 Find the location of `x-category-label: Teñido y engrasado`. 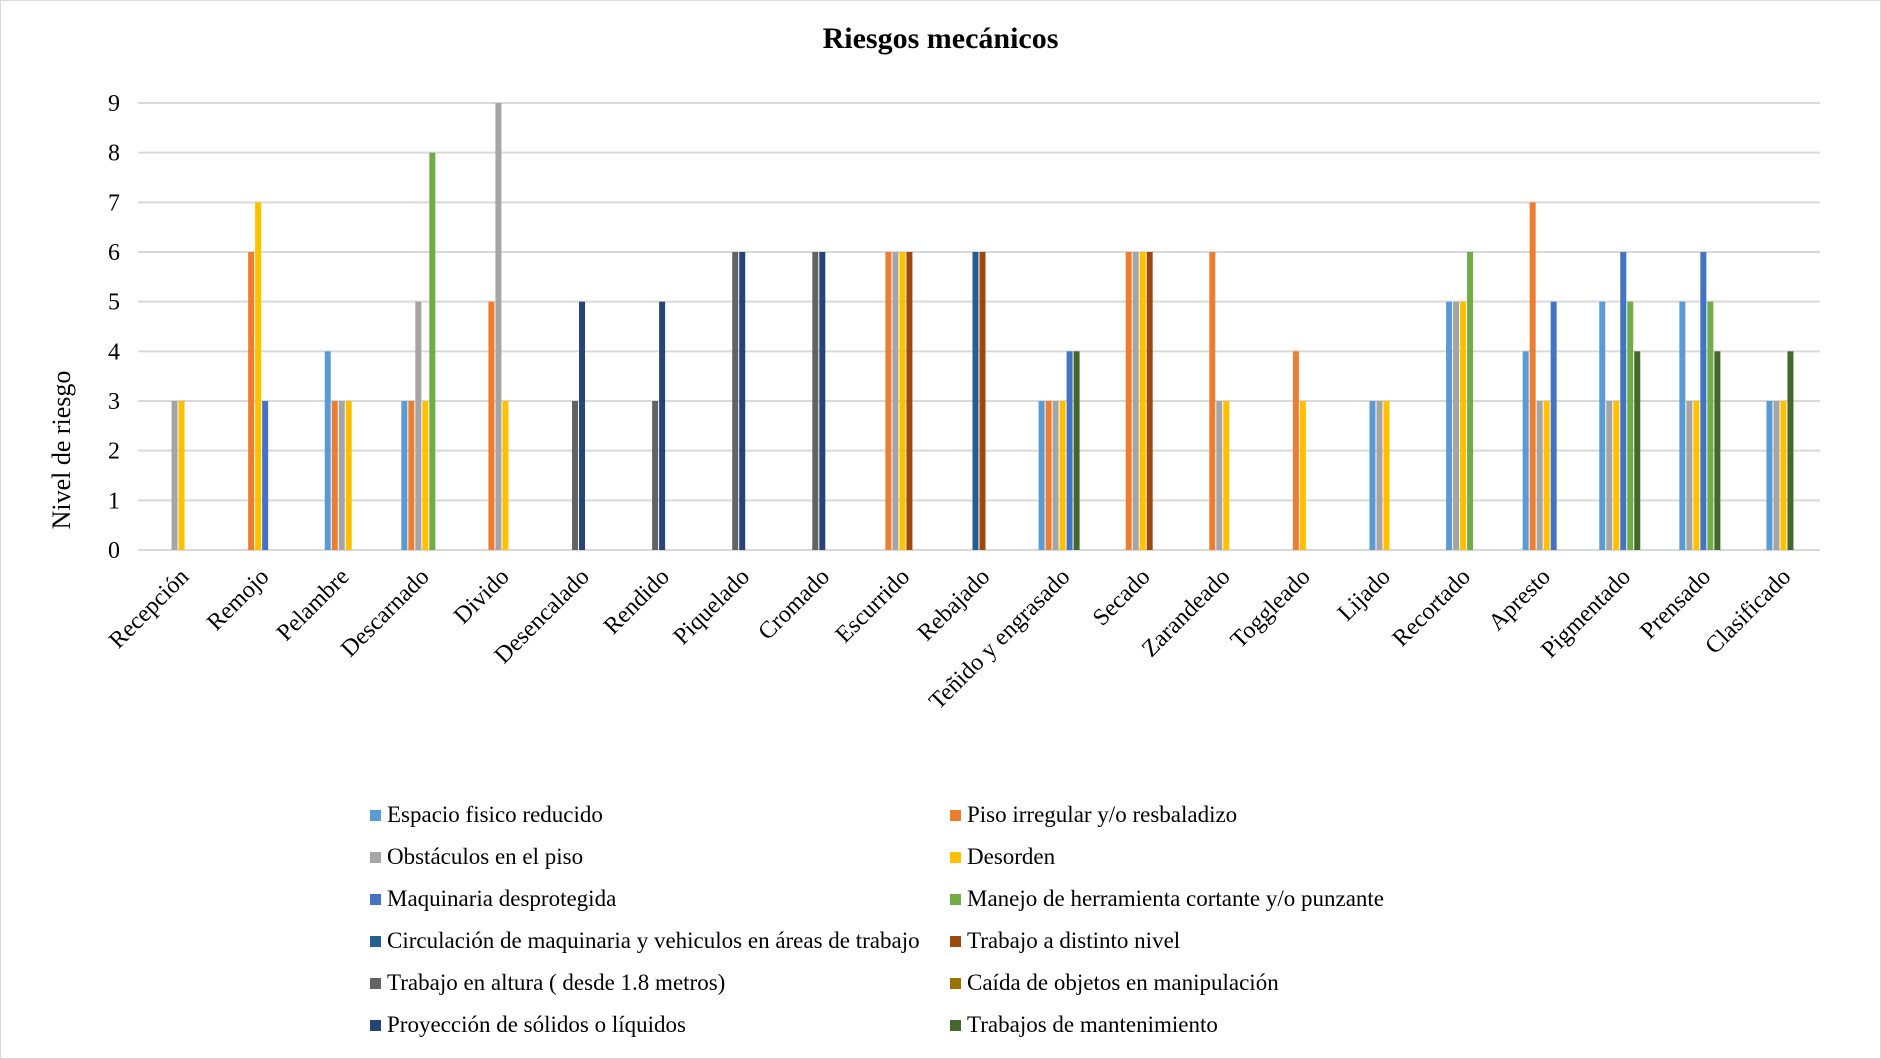

x-category-label: Teñido y engrasado is located at coordinates (999, 639).